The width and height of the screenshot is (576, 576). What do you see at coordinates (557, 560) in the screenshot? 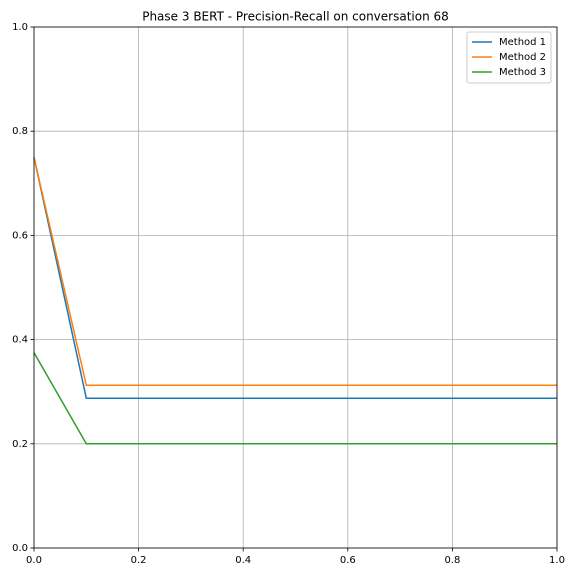
I see `x-tick-label: 1.0` at bounding box center [557, 560].